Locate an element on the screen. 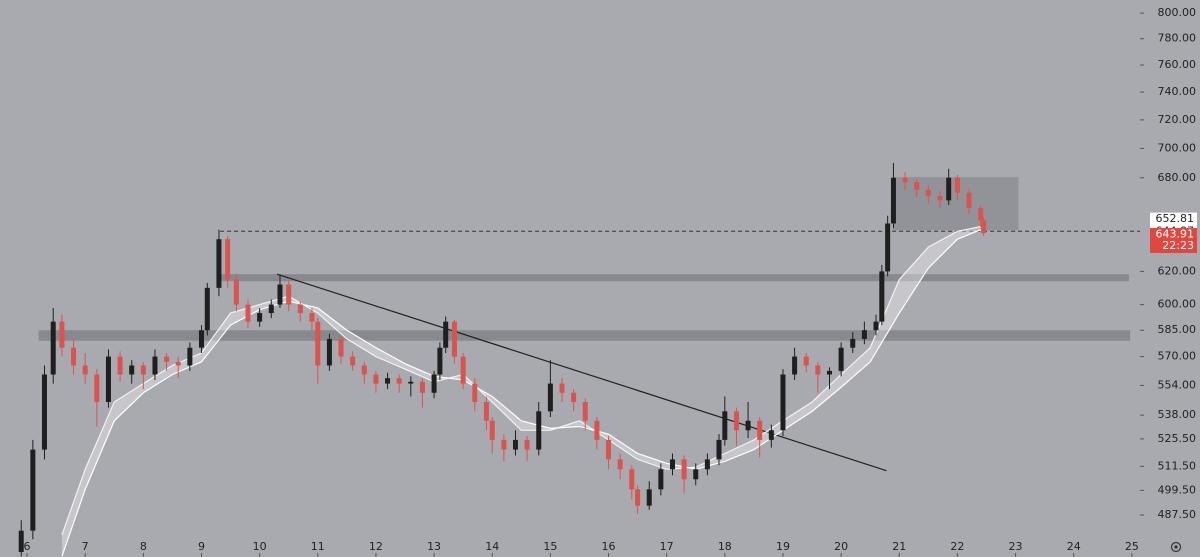 The width and height of the screenshot is (1200, 557). last-price-box is located at coordinates (1173, 241).